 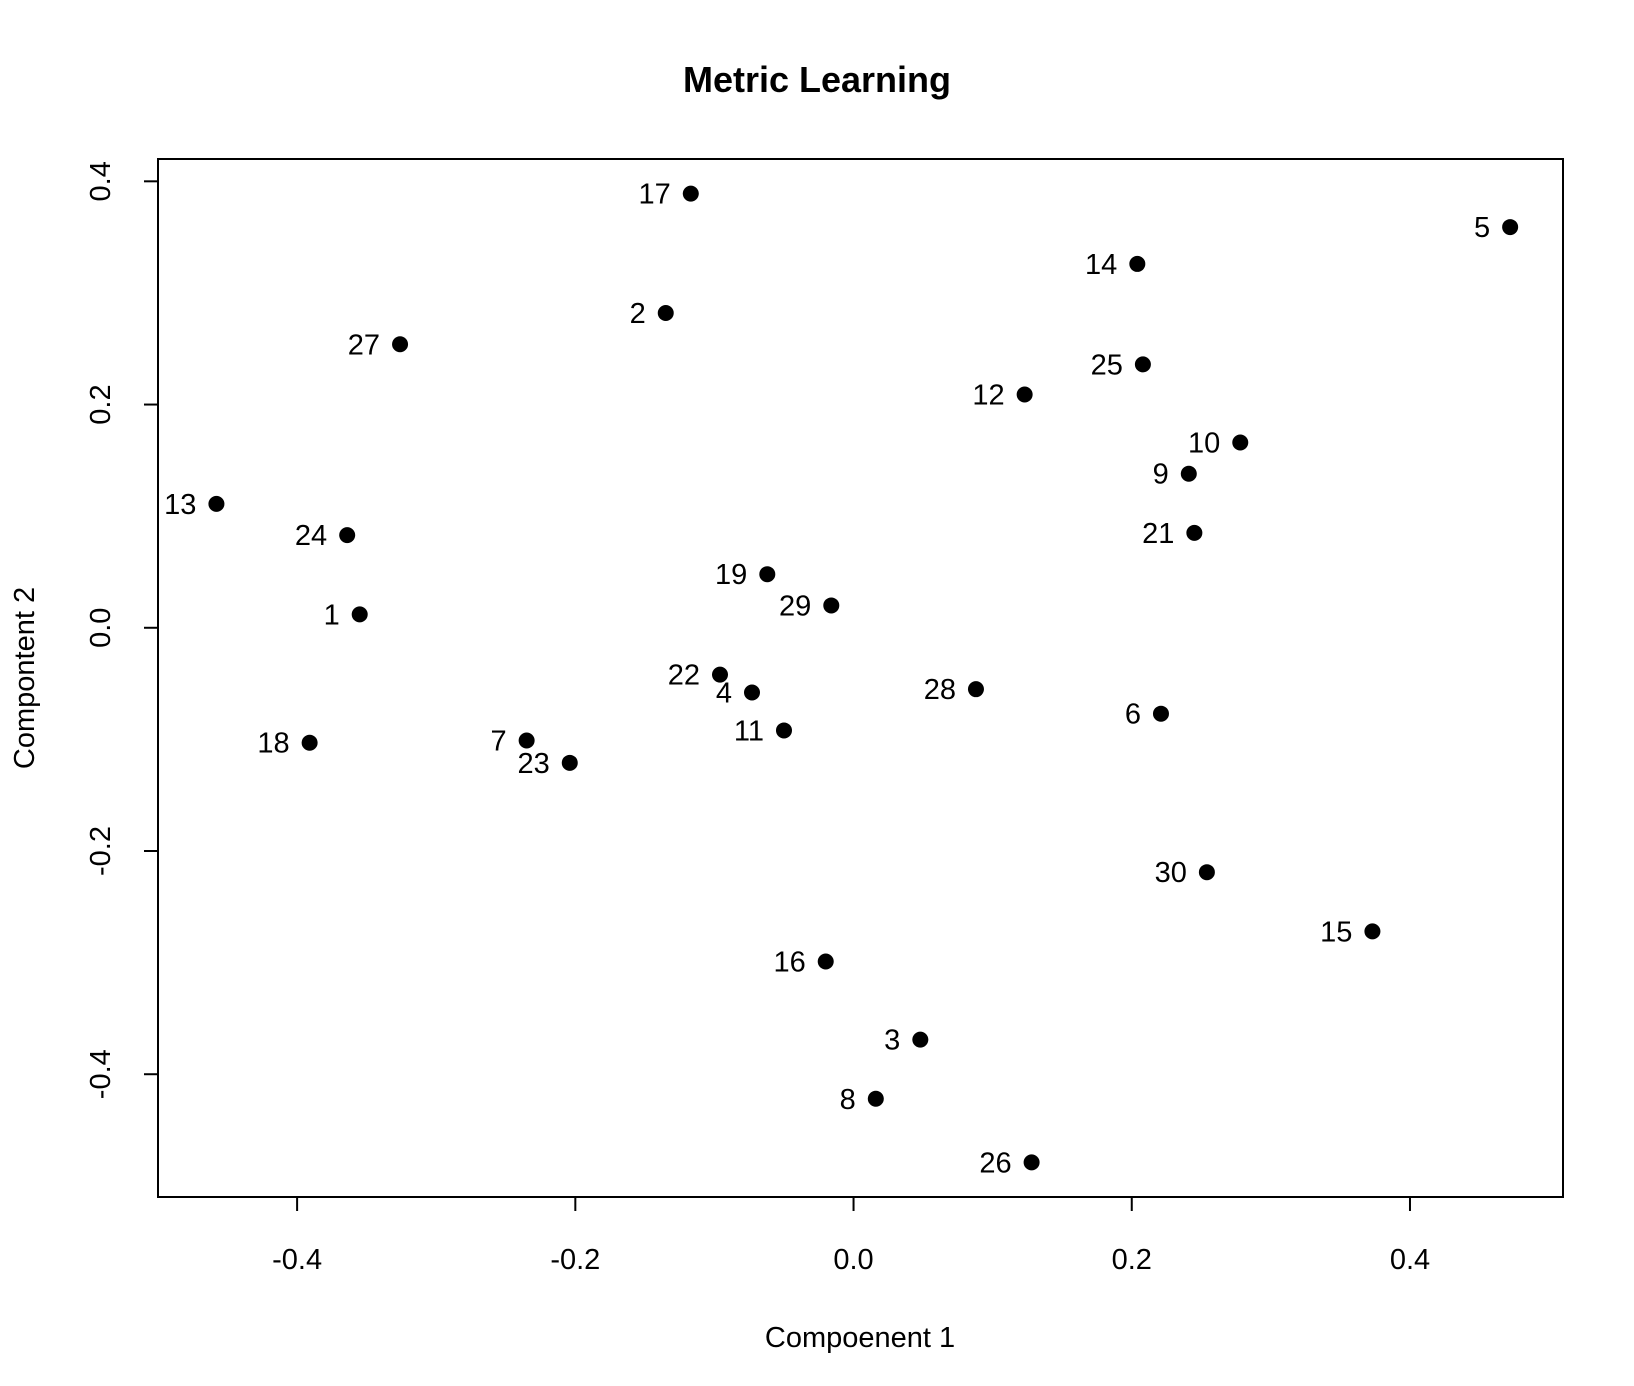 What do you see at coordinates (724, 694) in the screenshot?
I see `data-point-label-4: 4` at bounding box center [724, 694].